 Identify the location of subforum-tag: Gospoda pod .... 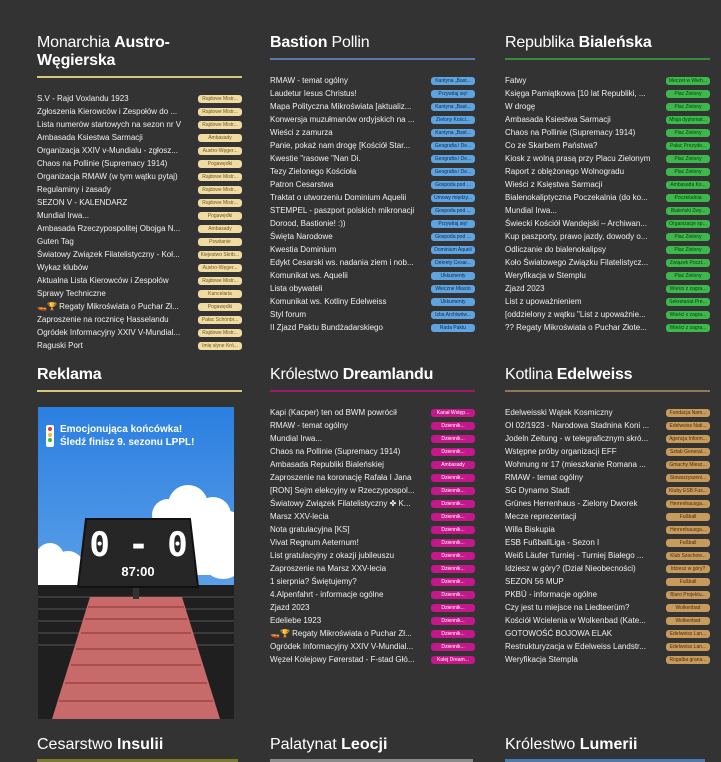
(453, 210).